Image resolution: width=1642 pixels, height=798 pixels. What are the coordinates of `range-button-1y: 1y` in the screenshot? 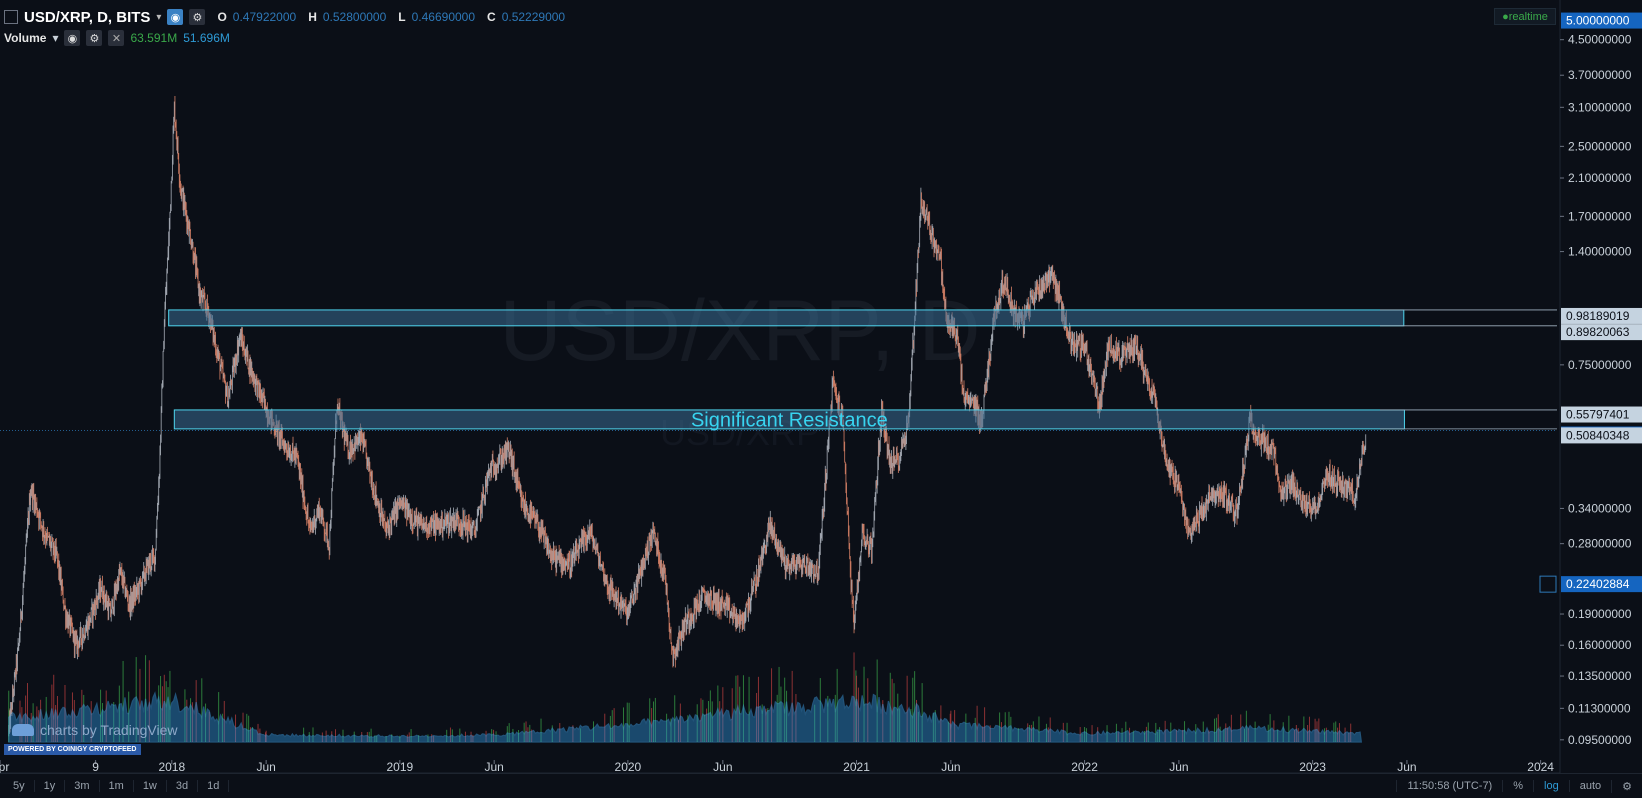 It's located at (50, 786).